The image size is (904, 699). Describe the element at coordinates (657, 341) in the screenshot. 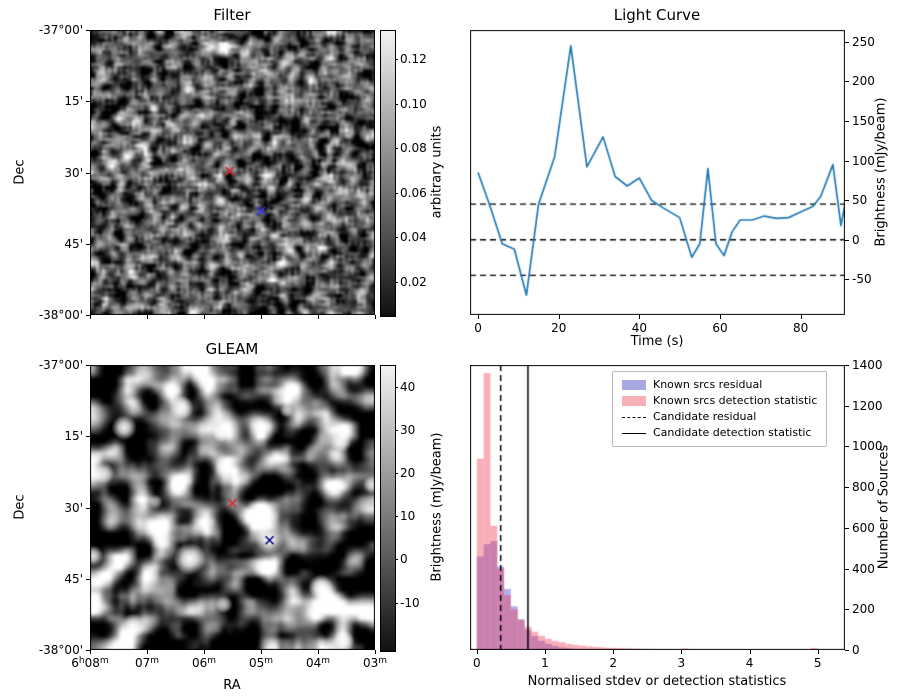

I see `lightcurve-xlabel: Time (s)` at that location.